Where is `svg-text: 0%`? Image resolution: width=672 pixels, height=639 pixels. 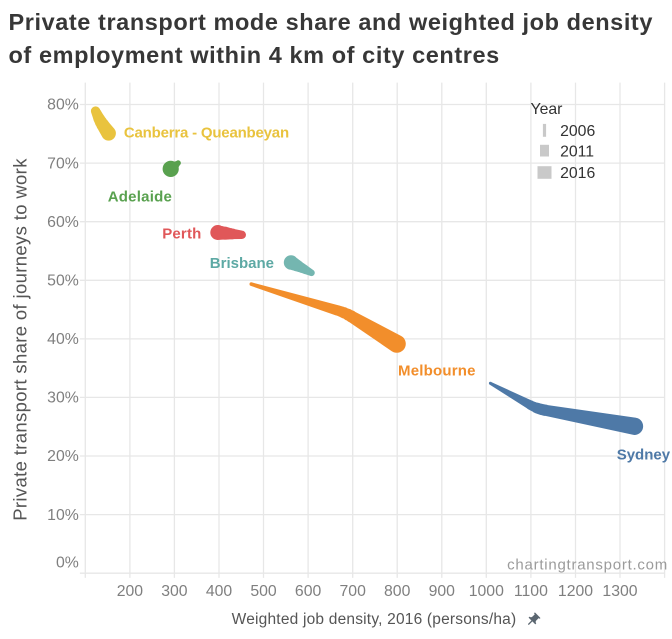 svg-text: 0% is located at coordinates (67, 563).